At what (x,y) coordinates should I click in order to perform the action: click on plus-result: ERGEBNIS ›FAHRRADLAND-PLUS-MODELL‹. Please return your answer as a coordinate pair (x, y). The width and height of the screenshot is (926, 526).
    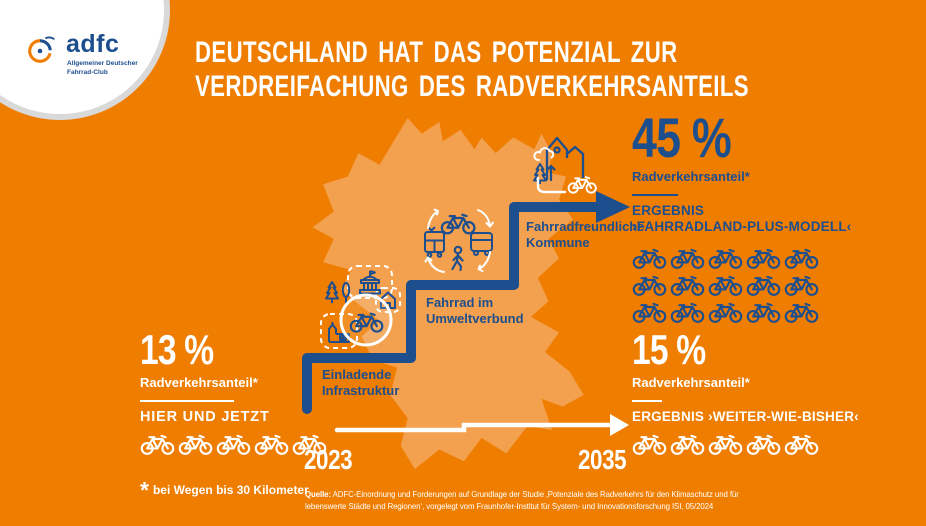
    Looking at the image, I should click on (742, 219).